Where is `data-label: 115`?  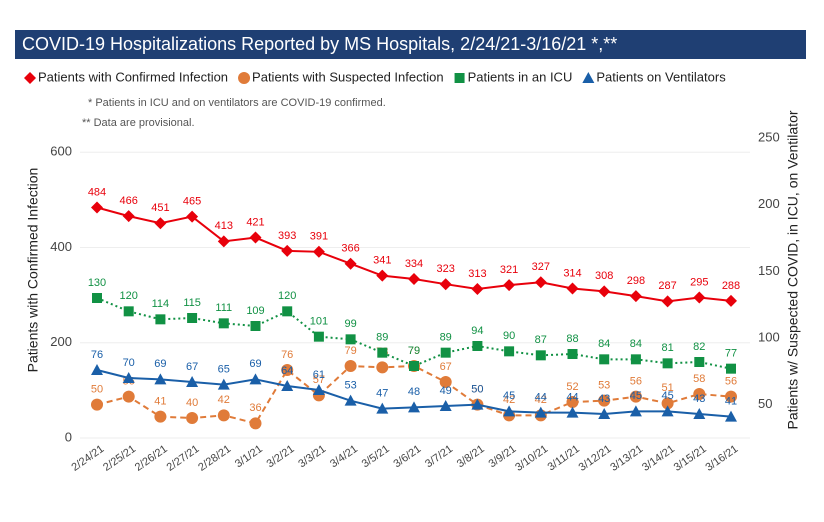 data-label: 115 is located at coordinates (192, 303).